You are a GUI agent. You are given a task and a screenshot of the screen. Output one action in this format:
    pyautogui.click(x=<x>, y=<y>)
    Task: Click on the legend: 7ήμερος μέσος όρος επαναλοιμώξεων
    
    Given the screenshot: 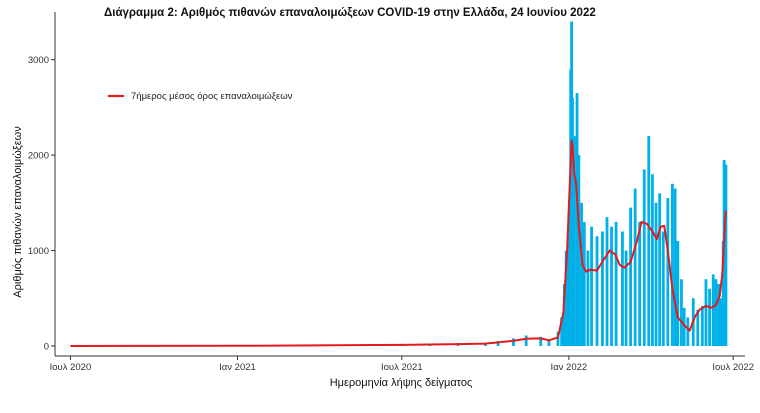 What is the action you would take?
    pyautogui.click(x=200, y=96)
    